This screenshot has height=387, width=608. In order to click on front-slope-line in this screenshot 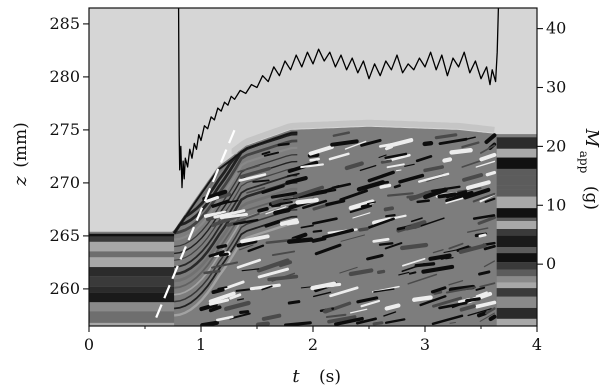, I will do `click(195, 223)`.